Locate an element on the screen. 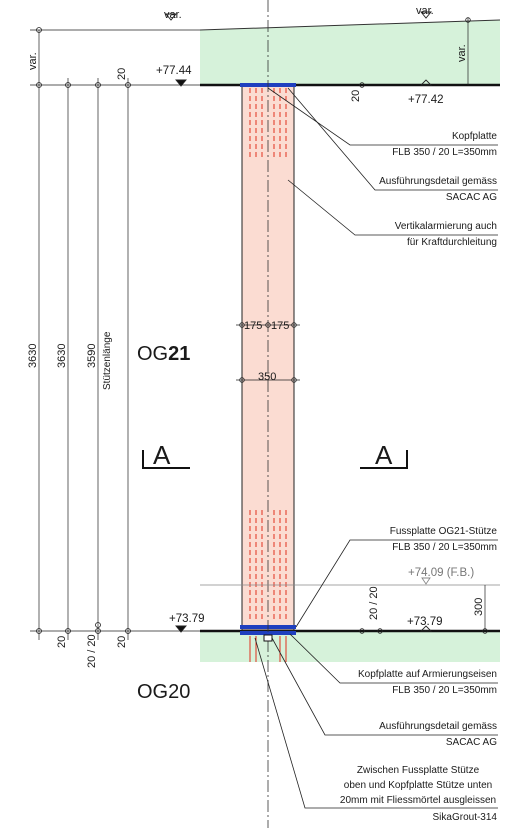 This screenshot has height=828, width=511. rebars-top is located at coordinates (268, 124).